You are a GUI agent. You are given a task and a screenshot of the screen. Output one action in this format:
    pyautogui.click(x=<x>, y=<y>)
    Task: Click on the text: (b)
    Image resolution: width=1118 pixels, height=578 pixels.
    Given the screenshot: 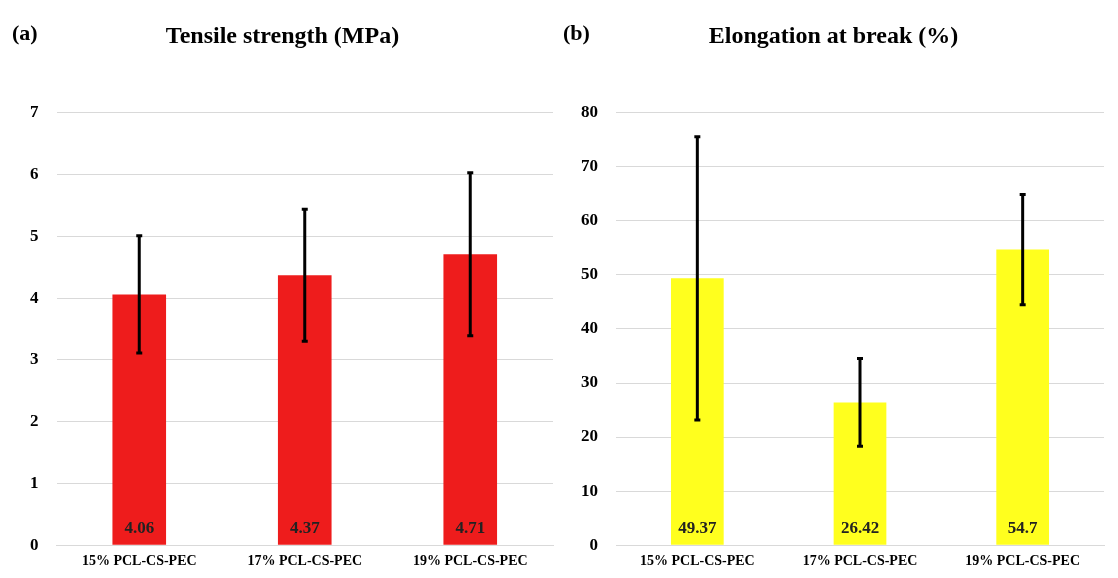 What is the action you would take?
    pyautogui.click(x=576, y=33)
    